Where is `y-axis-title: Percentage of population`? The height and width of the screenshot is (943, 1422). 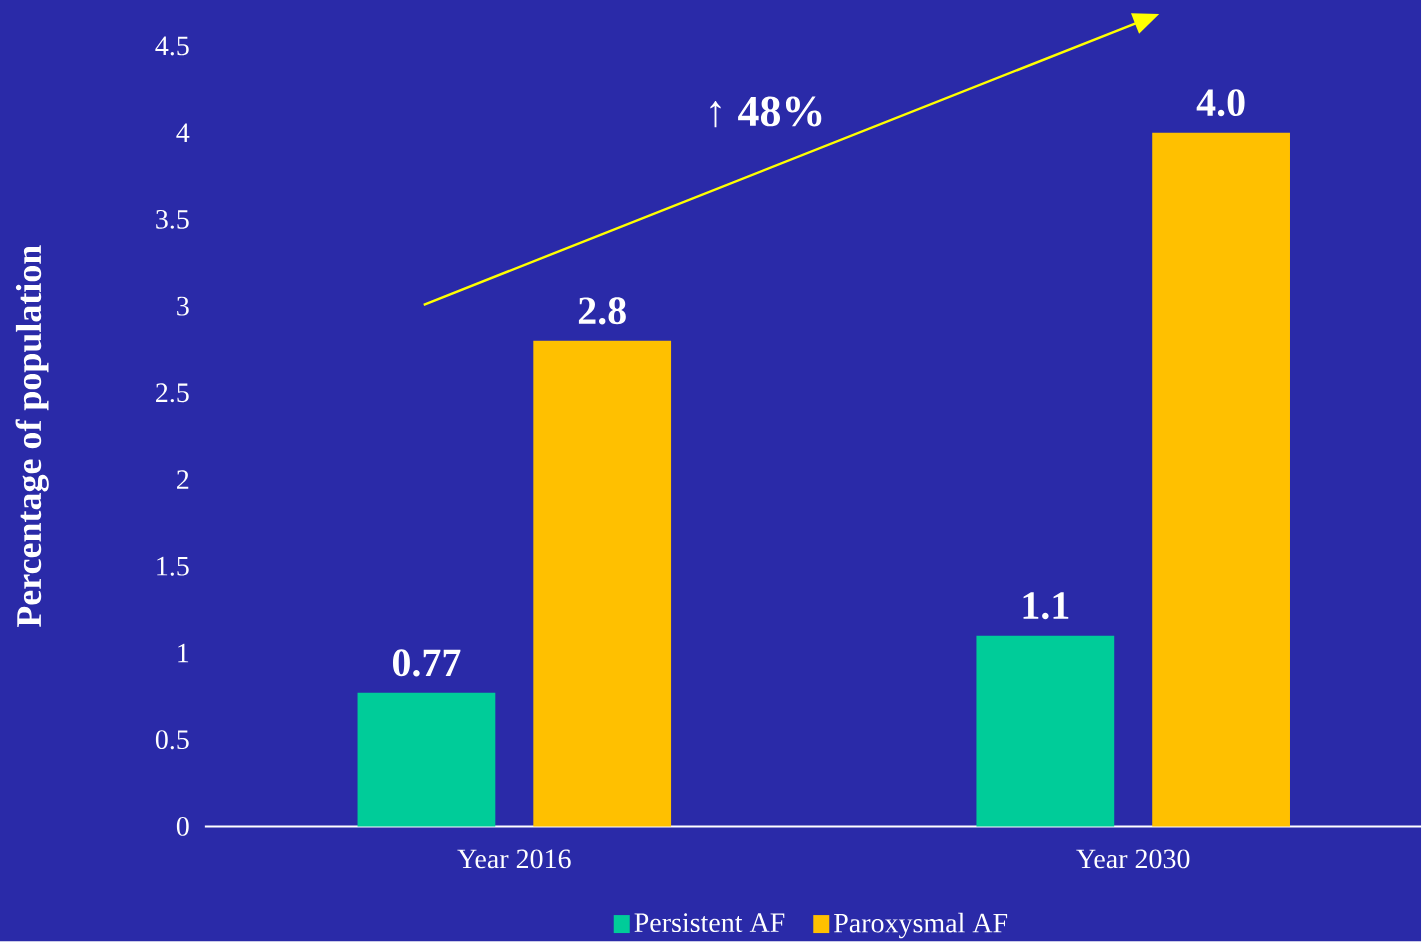 y-axis-title: Percentage of population is located at coordinates (32, 436).